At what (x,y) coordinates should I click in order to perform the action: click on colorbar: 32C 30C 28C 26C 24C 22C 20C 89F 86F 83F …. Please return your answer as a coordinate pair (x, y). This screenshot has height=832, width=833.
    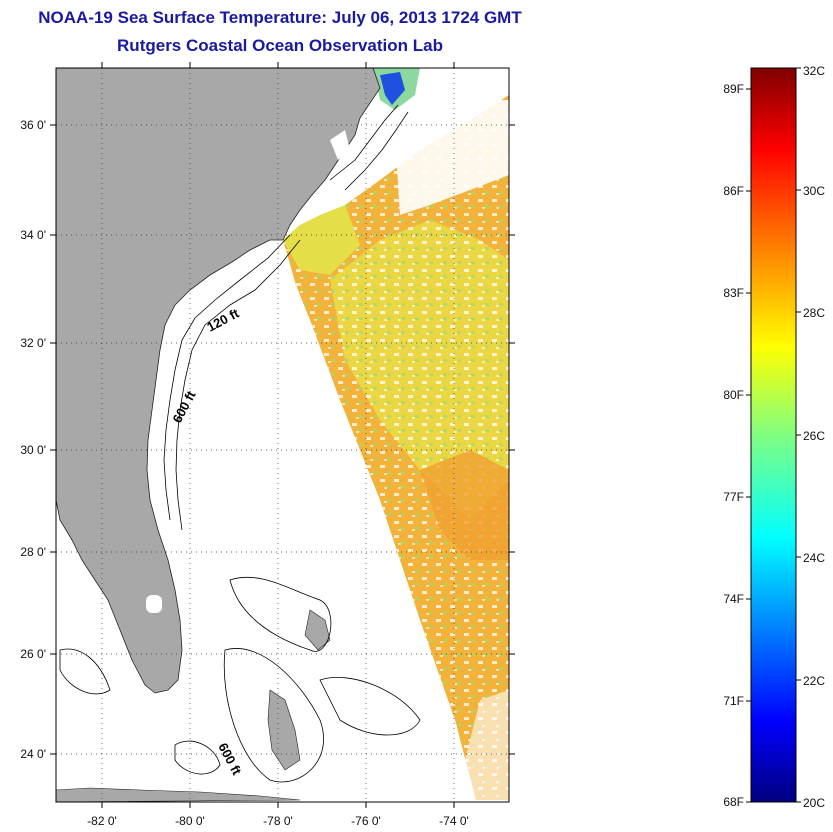
    Looking at the image, I should click on (774, 437).